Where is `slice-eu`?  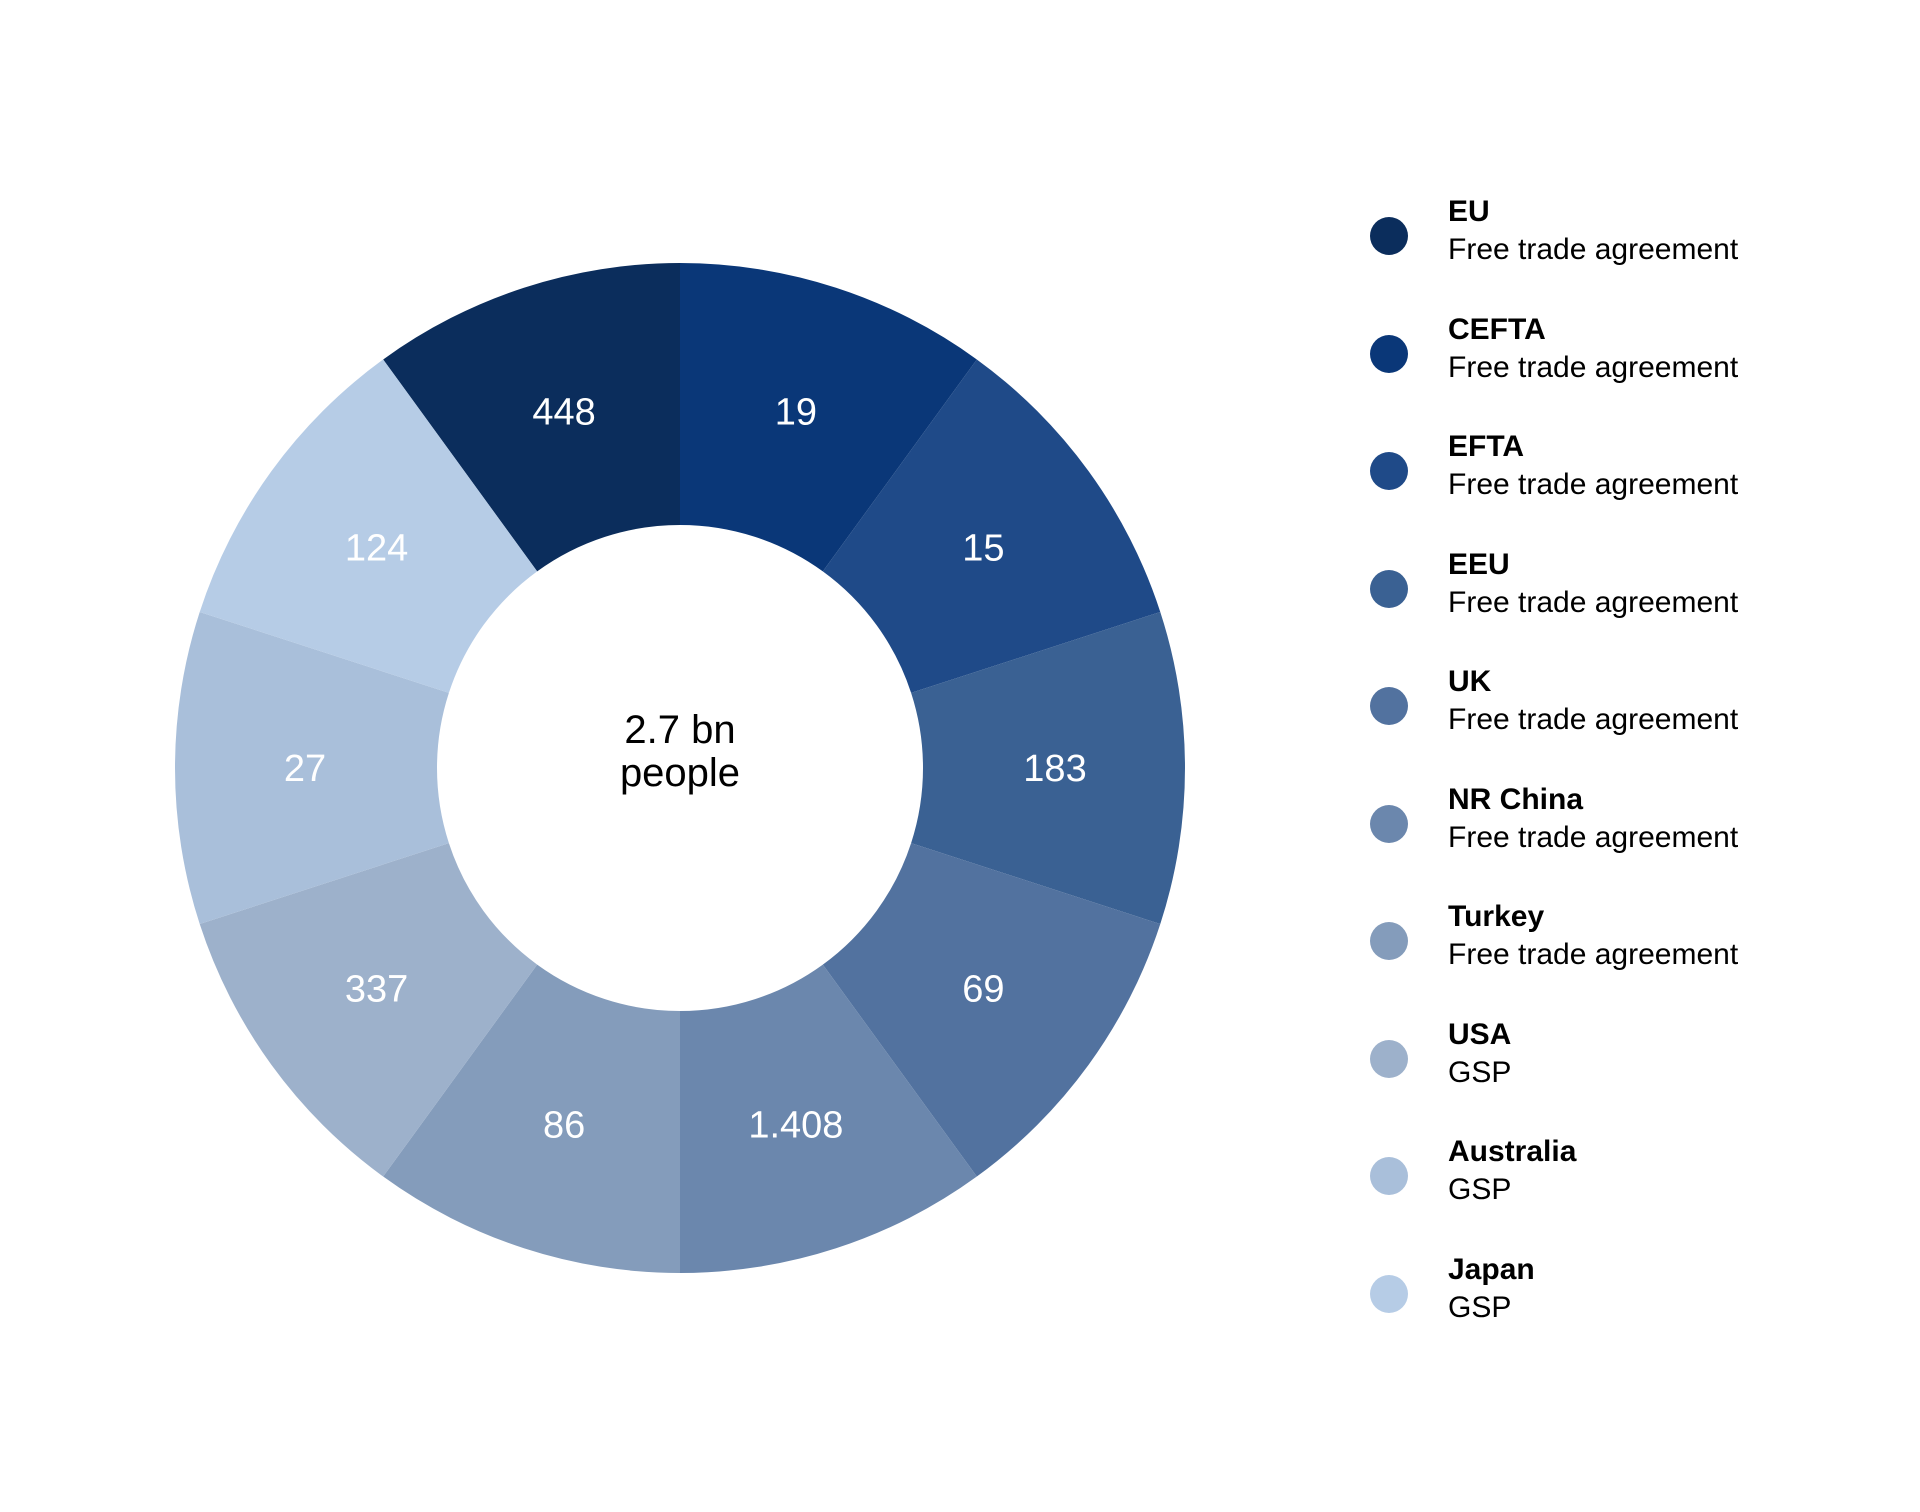
slice-eu is located at coordinates (531, 417).